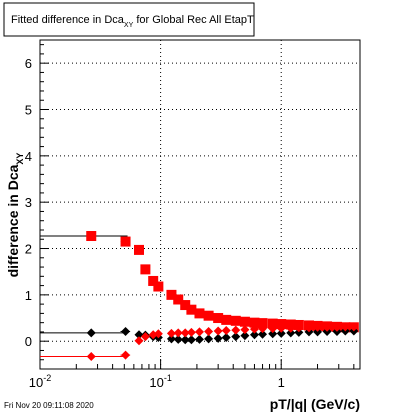 The image size is (400, 412). I want to click on y-axis-label-main: difference in Dca, so click(13, 220).